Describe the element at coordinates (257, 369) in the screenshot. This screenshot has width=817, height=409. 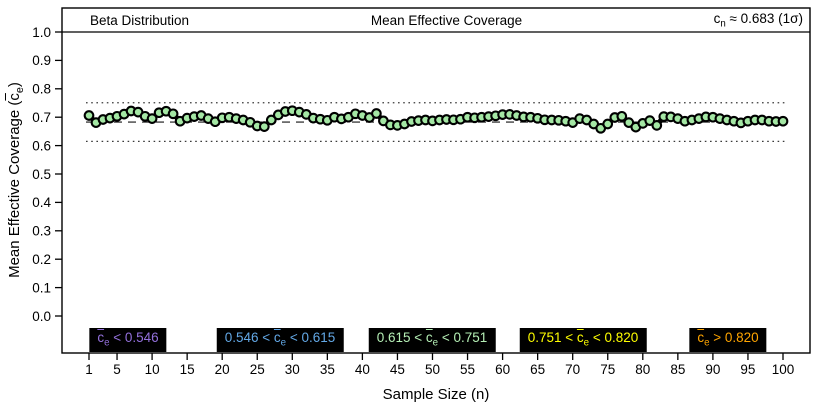
I see `x-tick-label: 25` at that location.